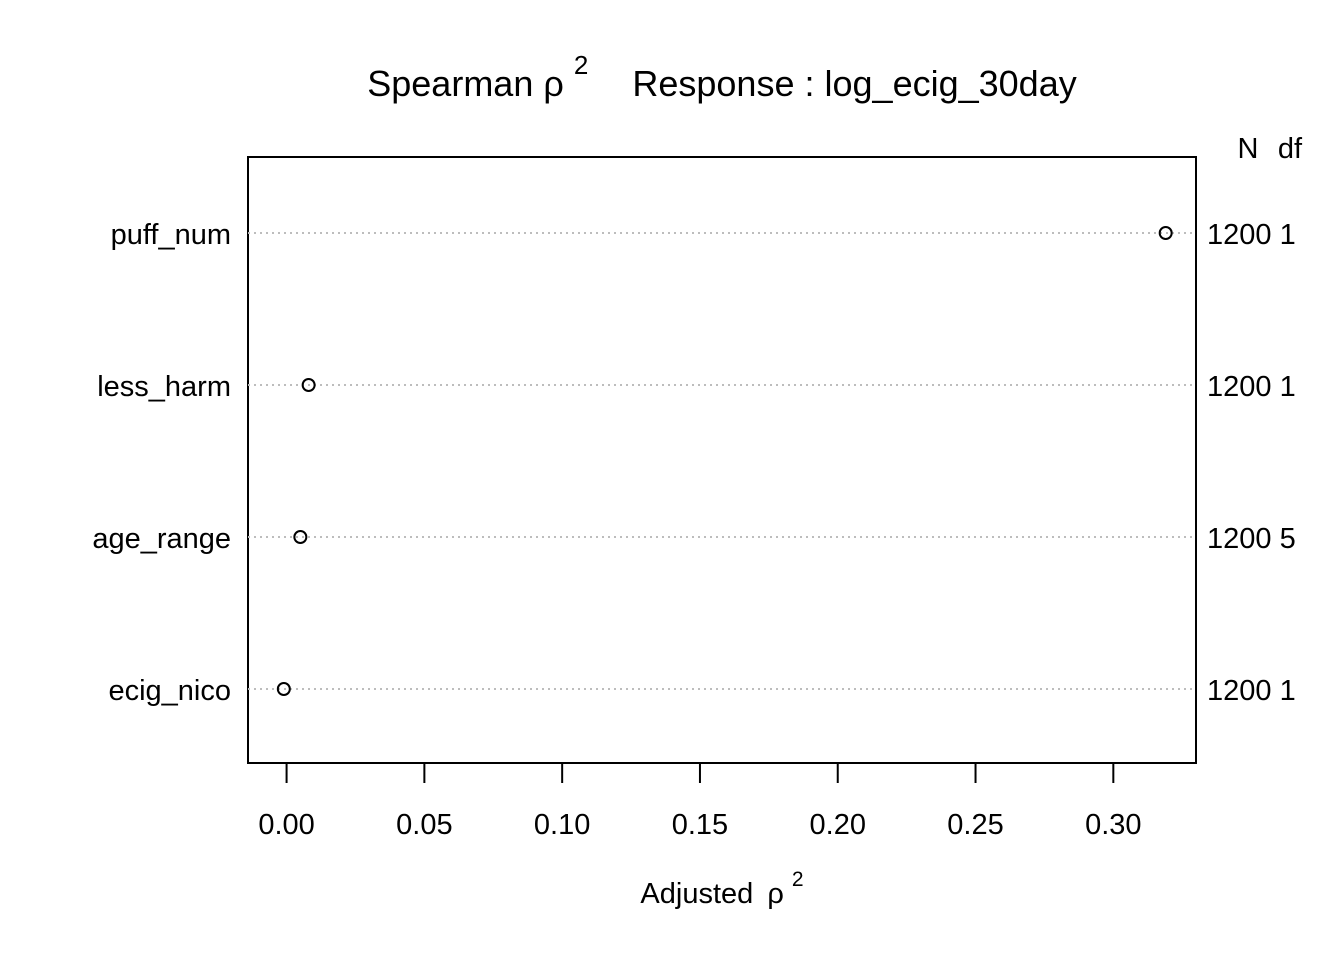  I want to click on title-response-label: Response, so click(713, 83).